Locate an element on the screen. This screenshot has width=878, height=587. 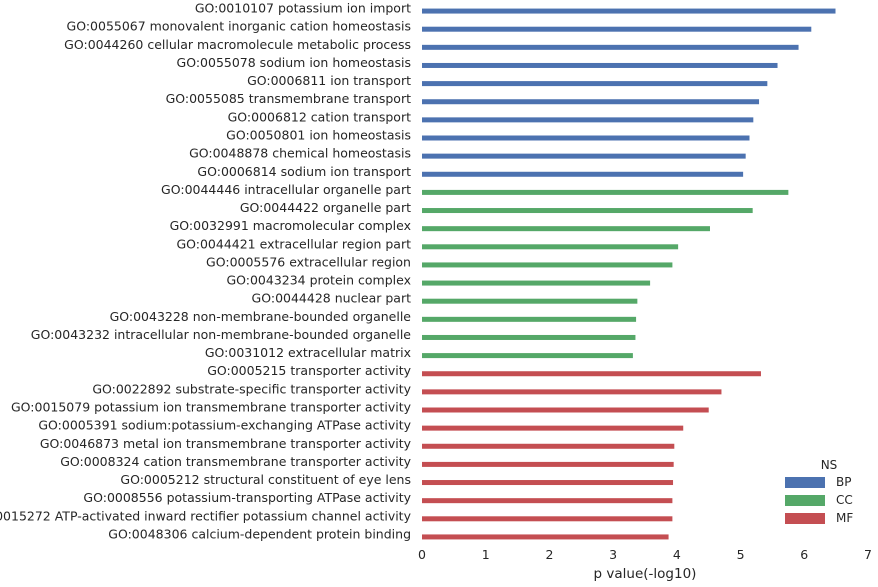
category-label: GO:0005576 extracellular region is located at coordinates (308, 261).